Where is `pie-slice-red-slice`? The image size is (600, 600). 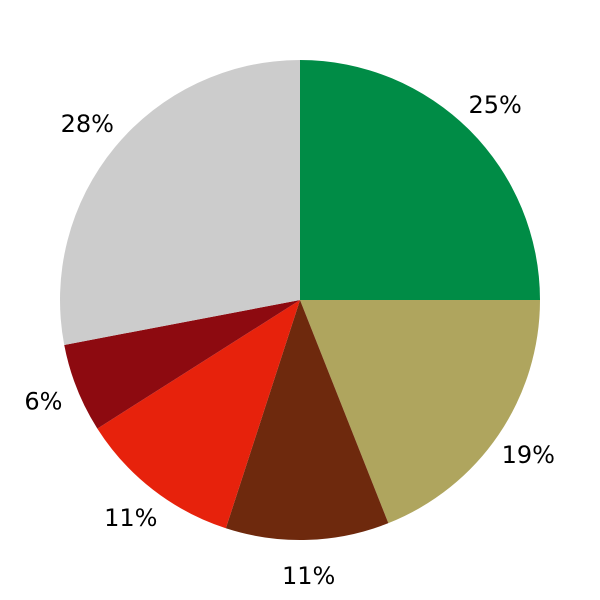
pie-slice-red-slice is located at coordinates (198, 414).